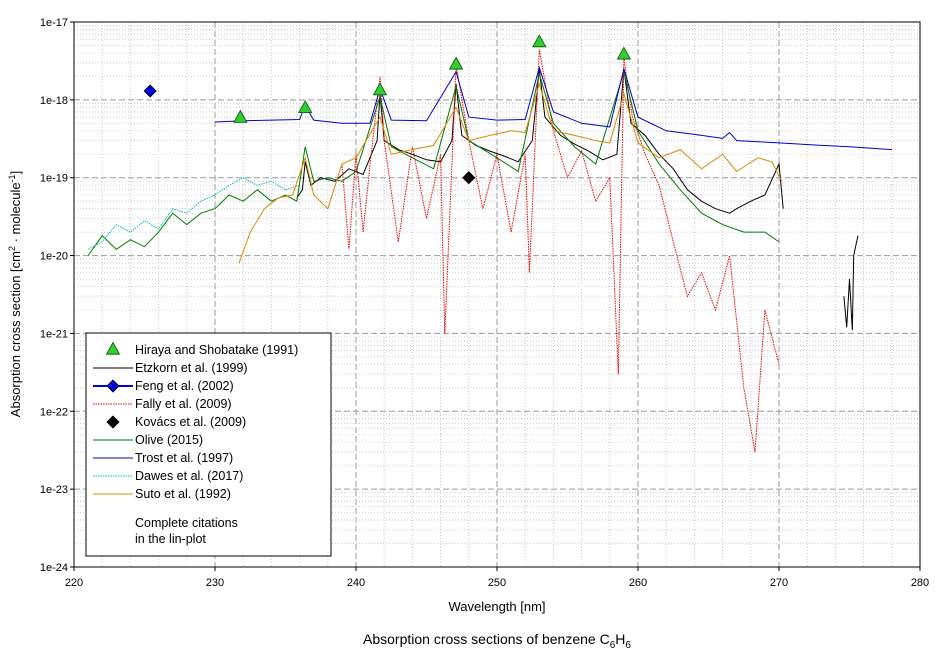 The height and width of the screenshot is (658, 944). What do you see at coordinates (186, 523) in the screenshot?
I see `legend-note-line1: Complete citations` at bounding box center [186, 523].